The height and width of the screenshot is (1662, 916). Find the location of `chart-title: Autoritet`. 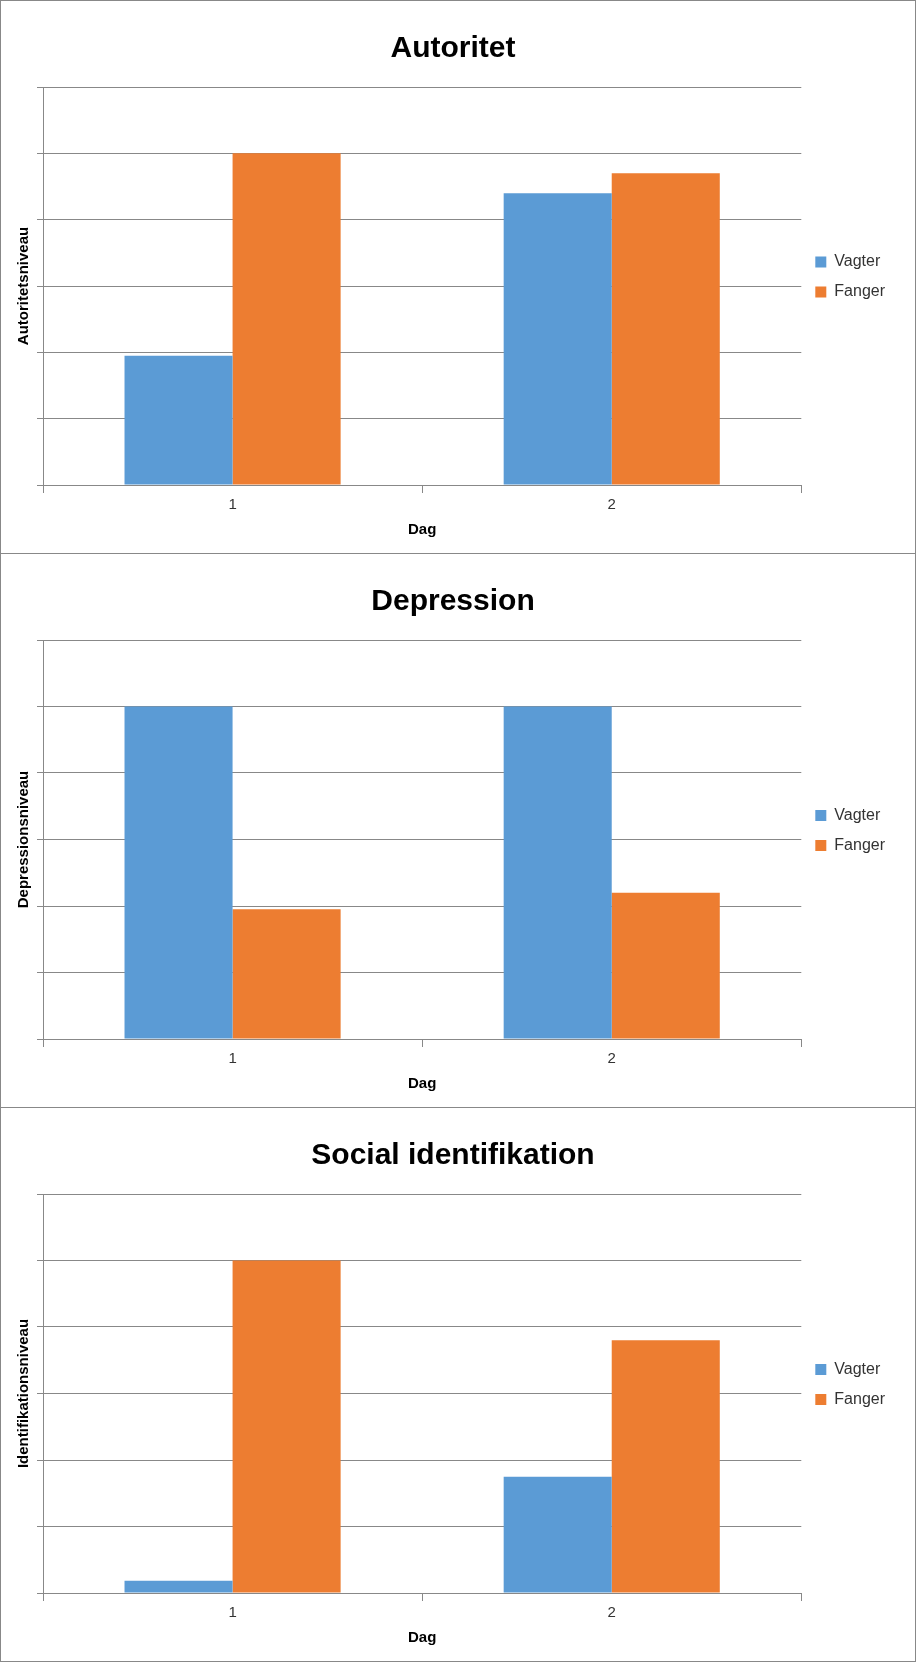

chart-title: Autoritet is located at coordinates (453, 47).